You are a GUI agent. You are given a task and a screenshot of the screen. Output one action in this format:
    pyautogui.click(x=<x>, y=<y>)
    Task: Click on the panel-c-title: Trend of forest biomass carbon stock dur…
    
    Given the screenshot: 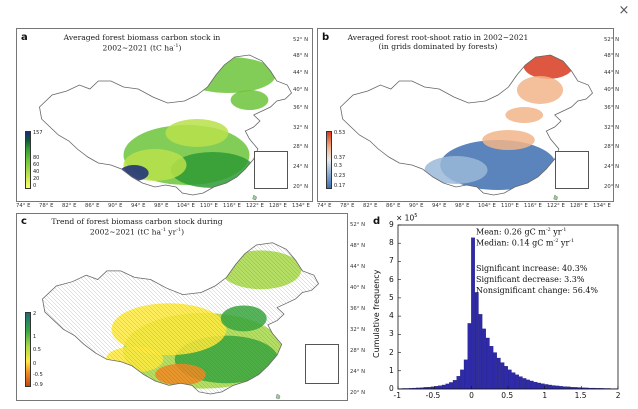 What is the action you would take?
    pyautogui.click(x=137, y=227)
    